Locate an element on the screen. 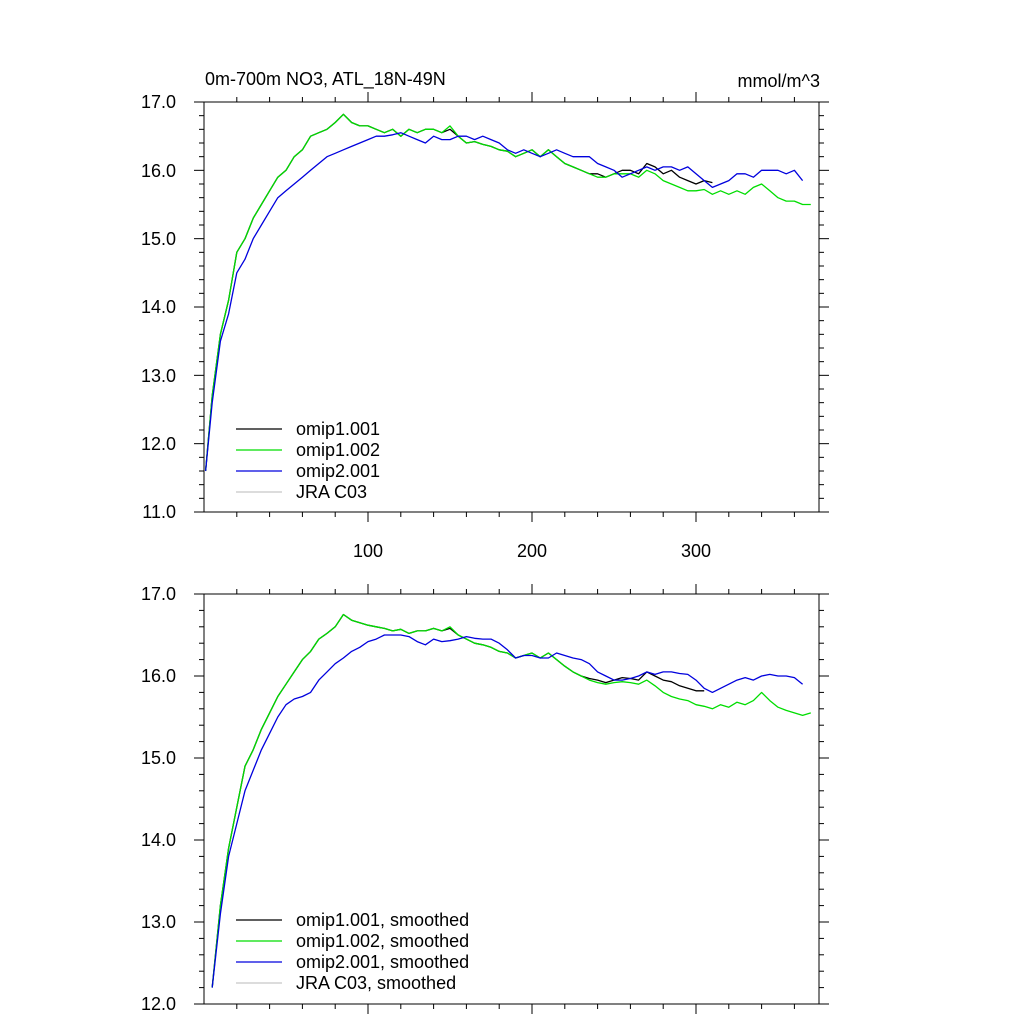 This screenshot has height=1024, width=1024. top-chart-title: 0m-700m NO3, ATL_18N-49N is located at coordinates (325, 79).